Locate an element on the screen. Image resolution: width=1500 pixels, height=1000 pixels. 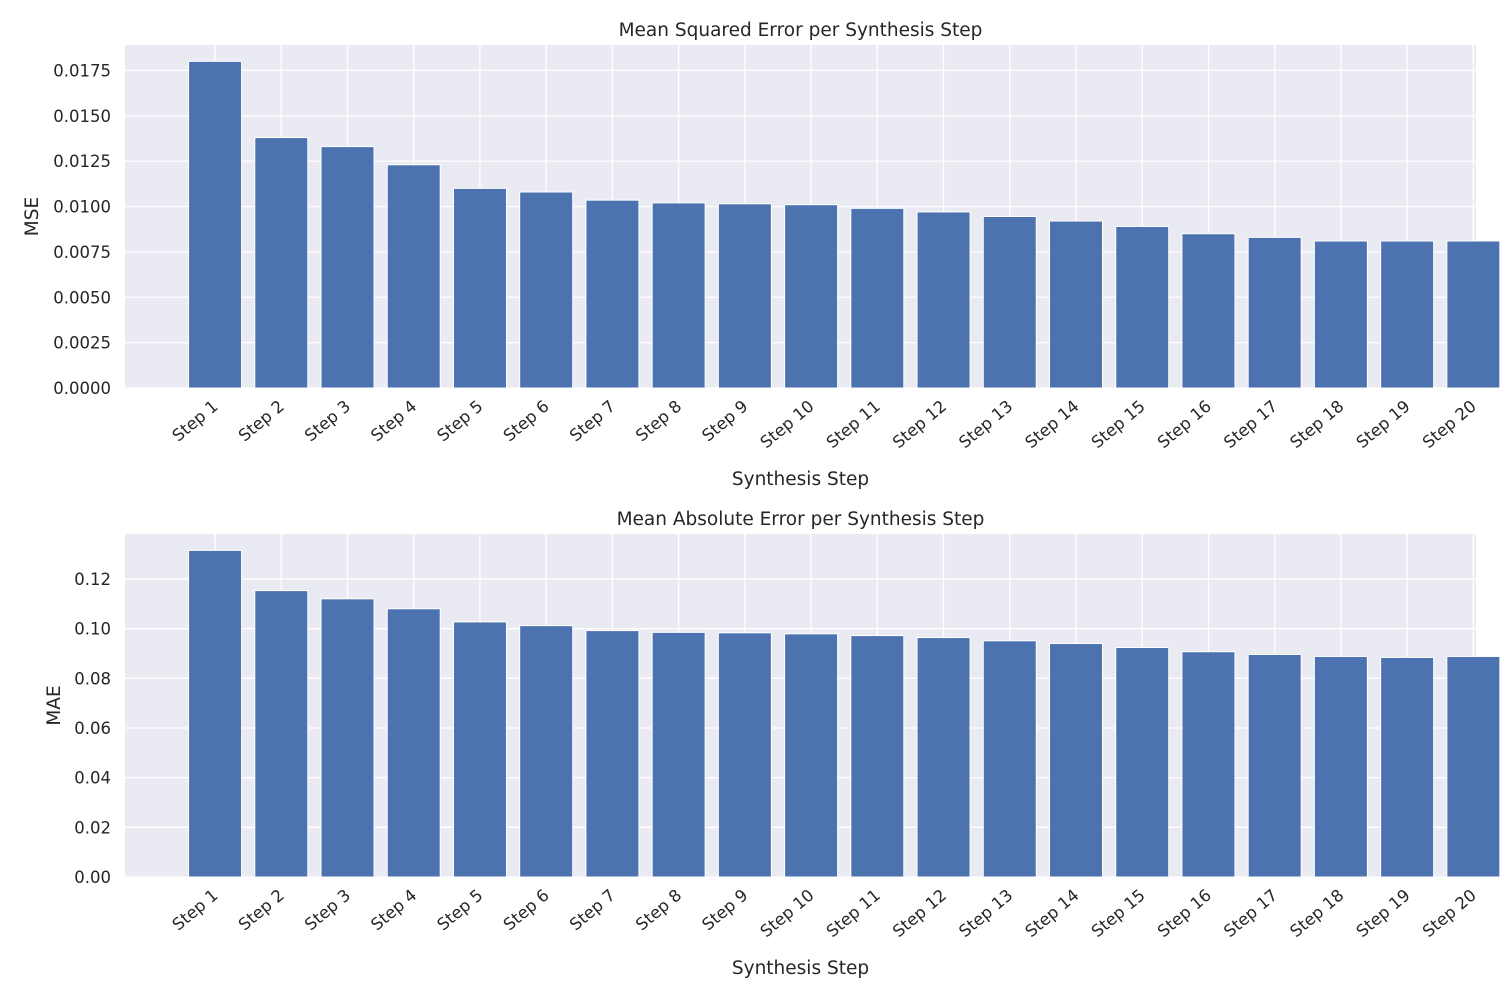
mae-x-tick-label: Step 2 is located at coordinates (261, 910).